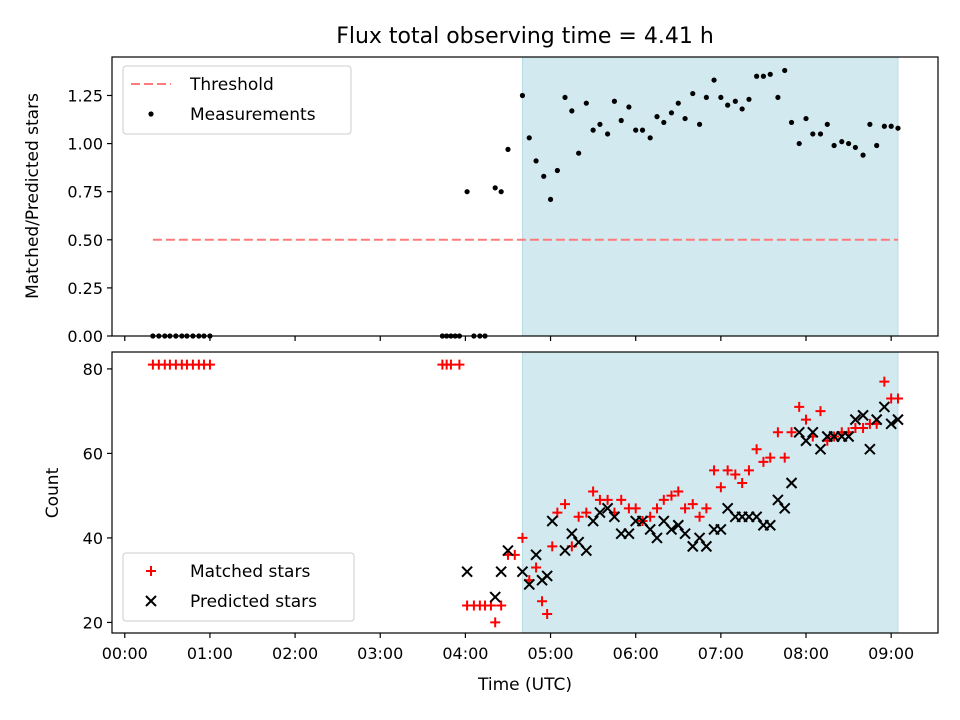 Image resolution: width=960 pixels, height=720 pixels. I want to click on legend: Threshold Measurements, so click(237, 100).